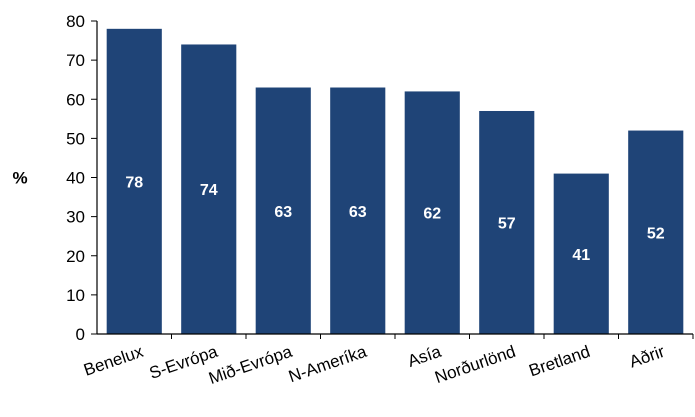 This screenshot has height=417, width=695. Describe the element at coordinates (559, 361) in the screenshot. I see `x-category-label-6: Bretland` at that location.